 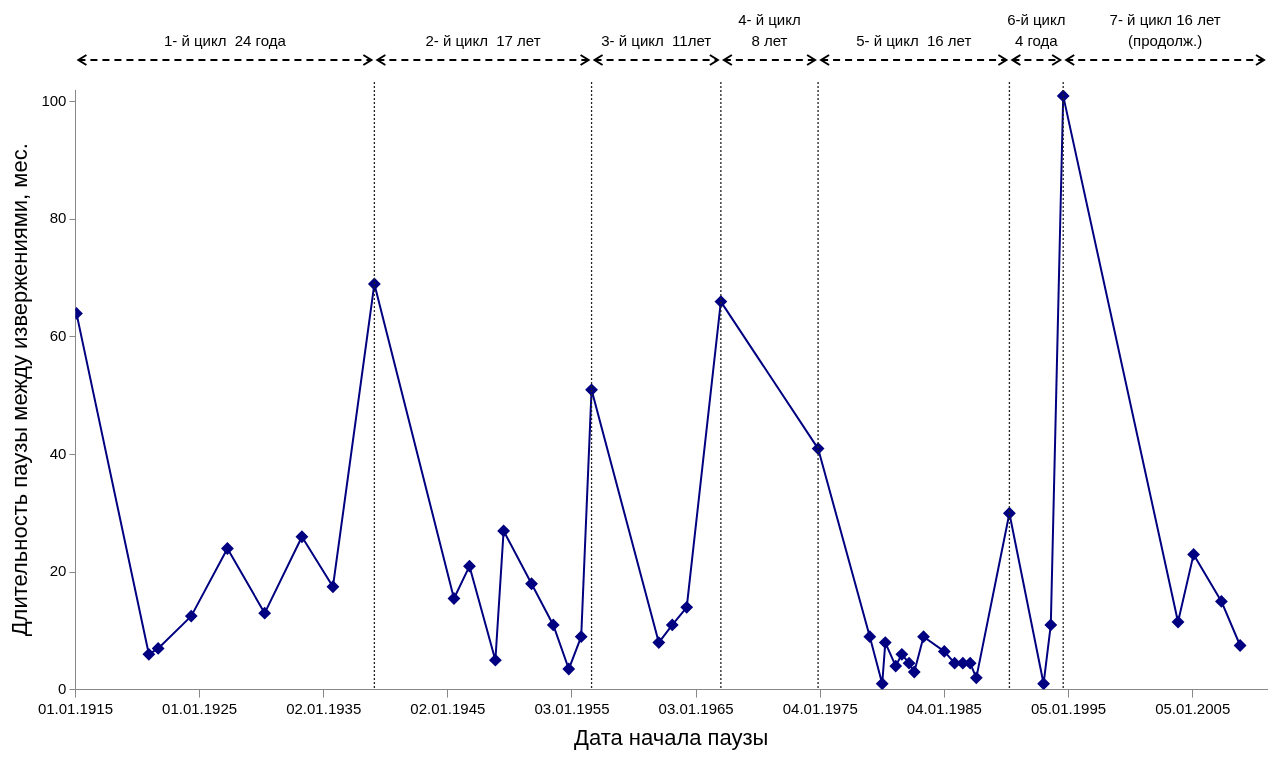 I want to click on text: 3- й цикл 11лет, so click(x=656, y=40).